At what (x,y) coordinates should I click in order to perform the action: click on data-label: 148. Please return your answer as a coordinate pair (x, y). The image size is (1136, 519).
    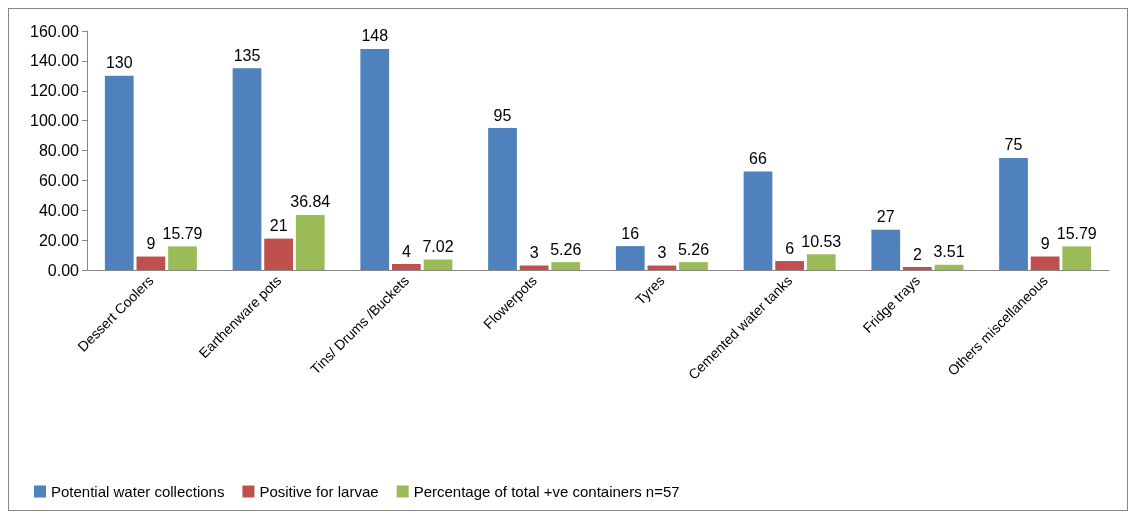
    Looking at the image, I should click on (375, 36).